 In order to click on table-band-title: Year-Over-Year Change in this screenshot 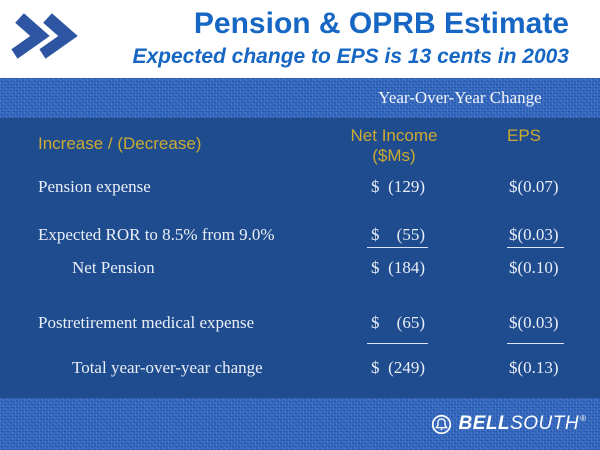, I will do `click(460, 97)`.